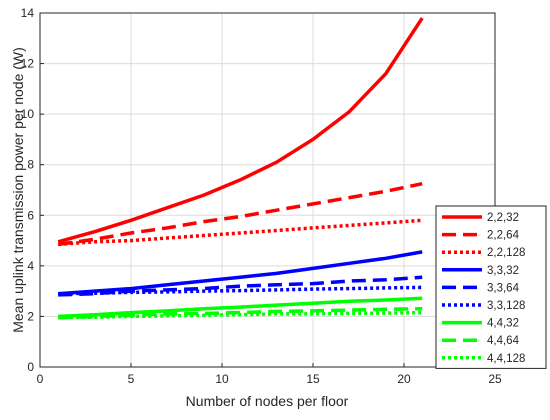  What do you see at coordinates (503, 236) in the screenshot?
I see `legend-label: 2,2,64` at bounding box center [503, 236].